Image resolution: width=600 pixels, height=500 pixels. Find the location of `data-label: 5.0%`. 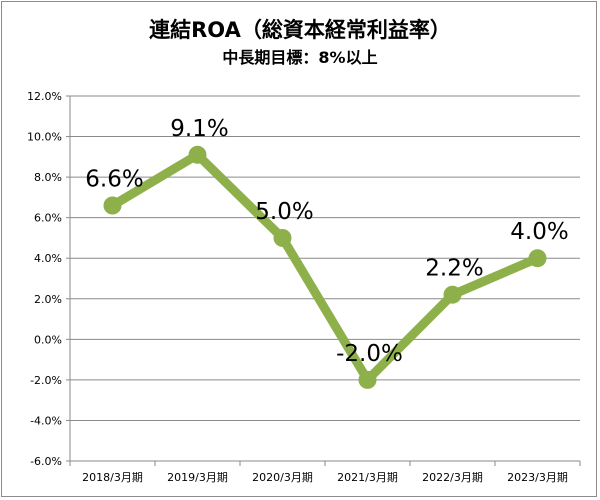

data-label: 5.0% is located at coordinates (284, 212).